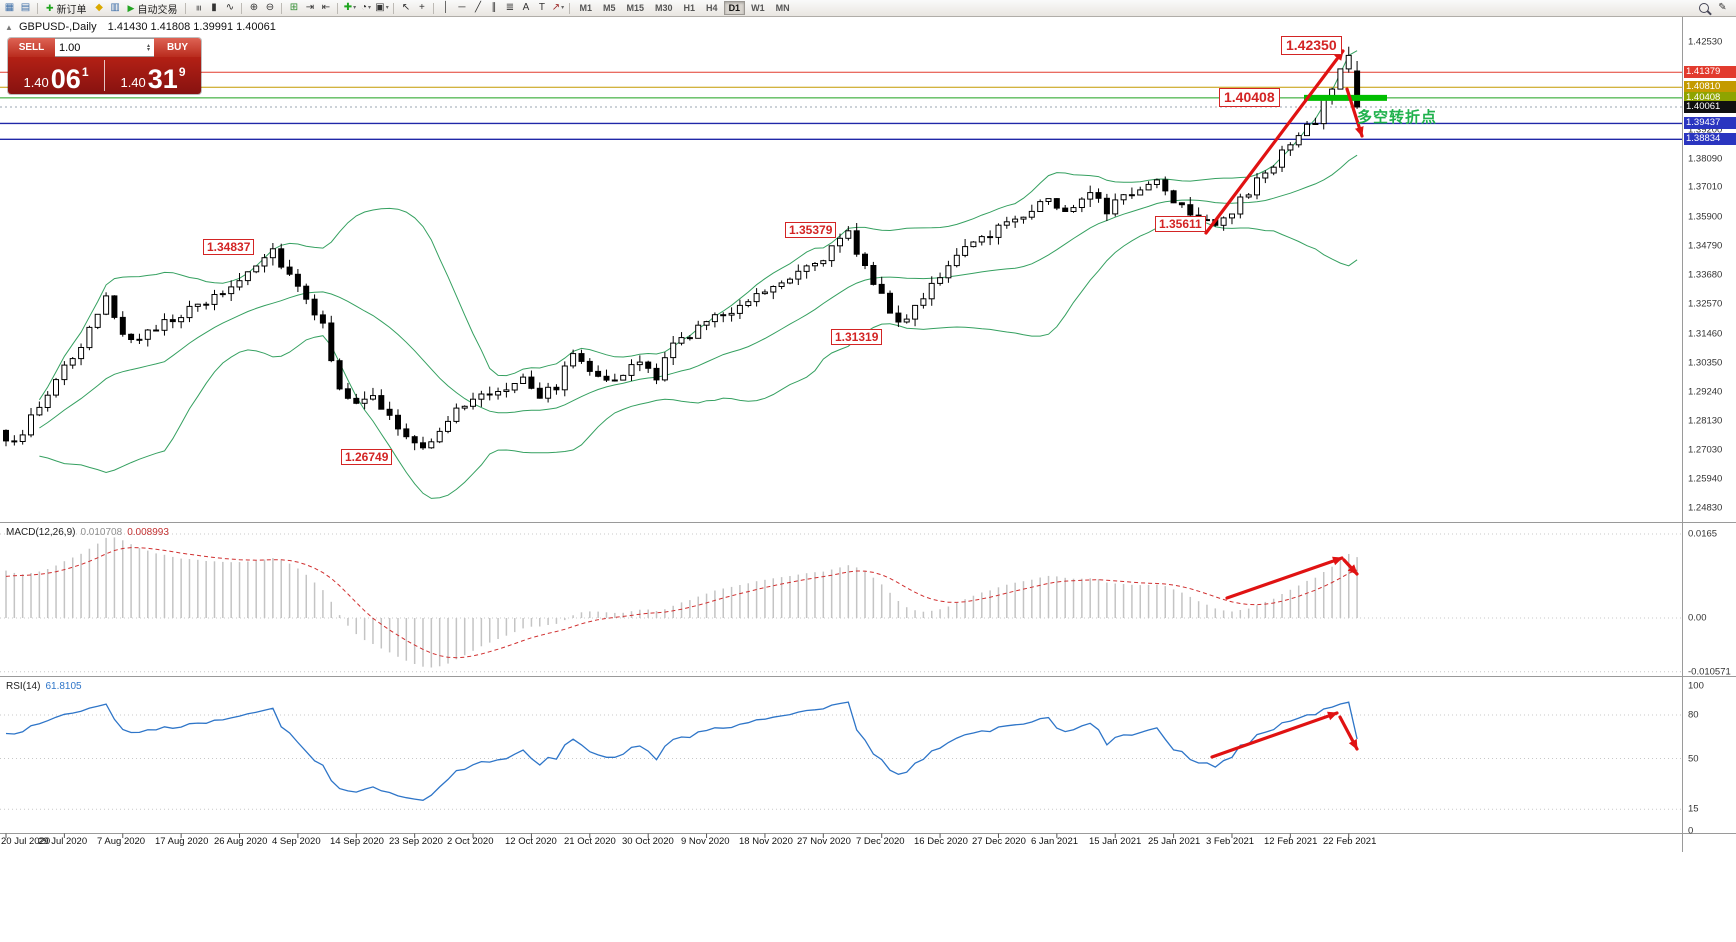 The image size is (1736, 942). Describe the element at coordinates (31, 47) in the screenshot. I see `sell-button: SELL` at that location.